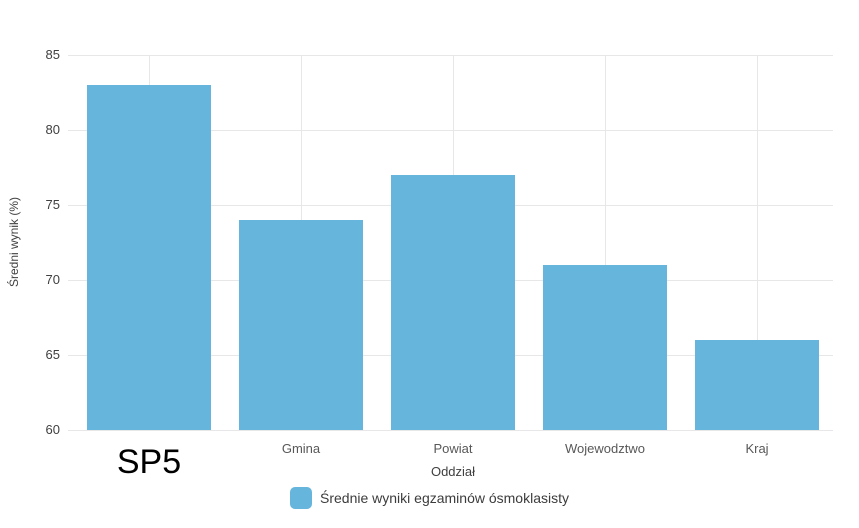 This screenshot has height=528, width=859. What do you see at coordinates (52, 429) in the screenshot?
I see `y-tick-label-60: 60` at bounding box center [52, 429].